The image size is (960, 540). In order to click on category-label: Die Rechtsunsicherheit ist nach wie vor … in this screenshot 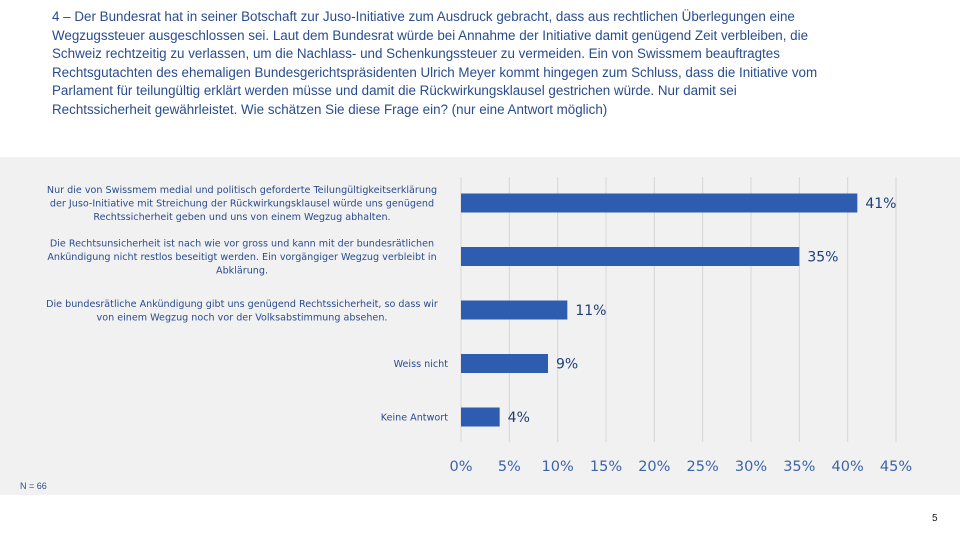, I will do `click(241, 258)`.